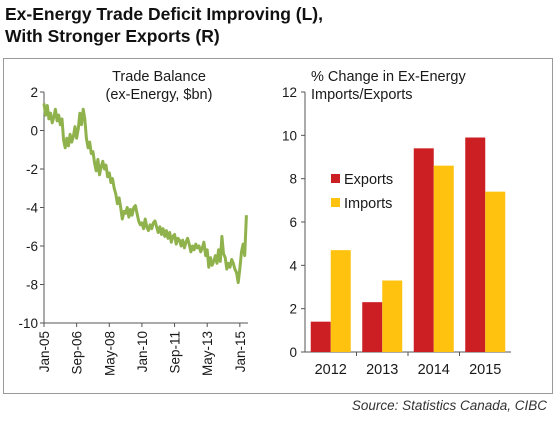 The image size is (559, 438). I want to click on legend-label: Imports, so click(368, 204).